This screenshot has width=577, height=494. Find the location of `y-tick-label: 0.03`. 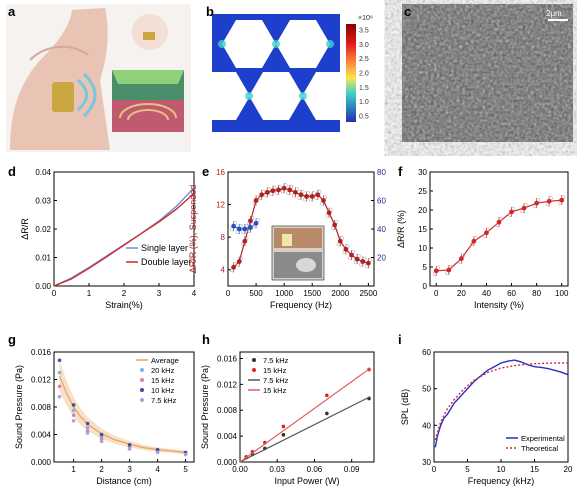

y-tick-label: 0.03 is located at coordinates (43, 201).